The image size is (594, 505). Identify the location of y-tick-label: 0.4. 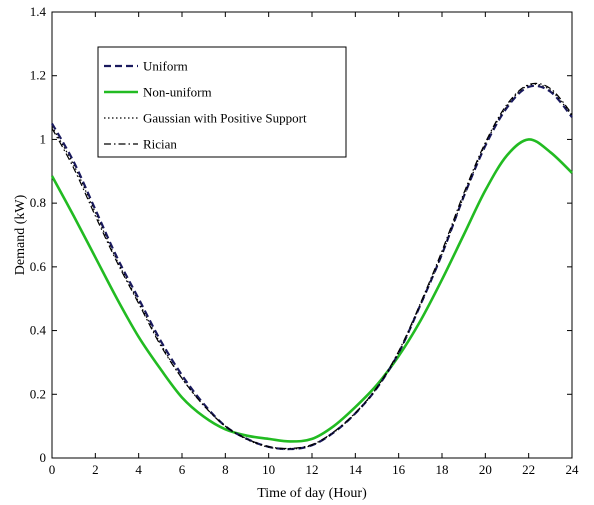
(38, 330).